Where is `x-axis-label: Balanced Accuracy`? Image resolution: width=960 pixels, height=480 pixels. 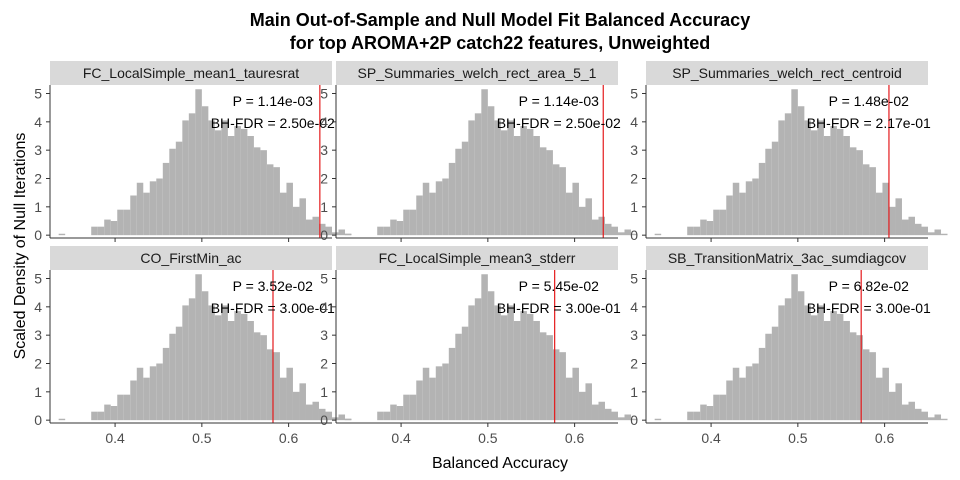
x-axis-label: Balanced Accuracy is located at coordinates (500, 463).